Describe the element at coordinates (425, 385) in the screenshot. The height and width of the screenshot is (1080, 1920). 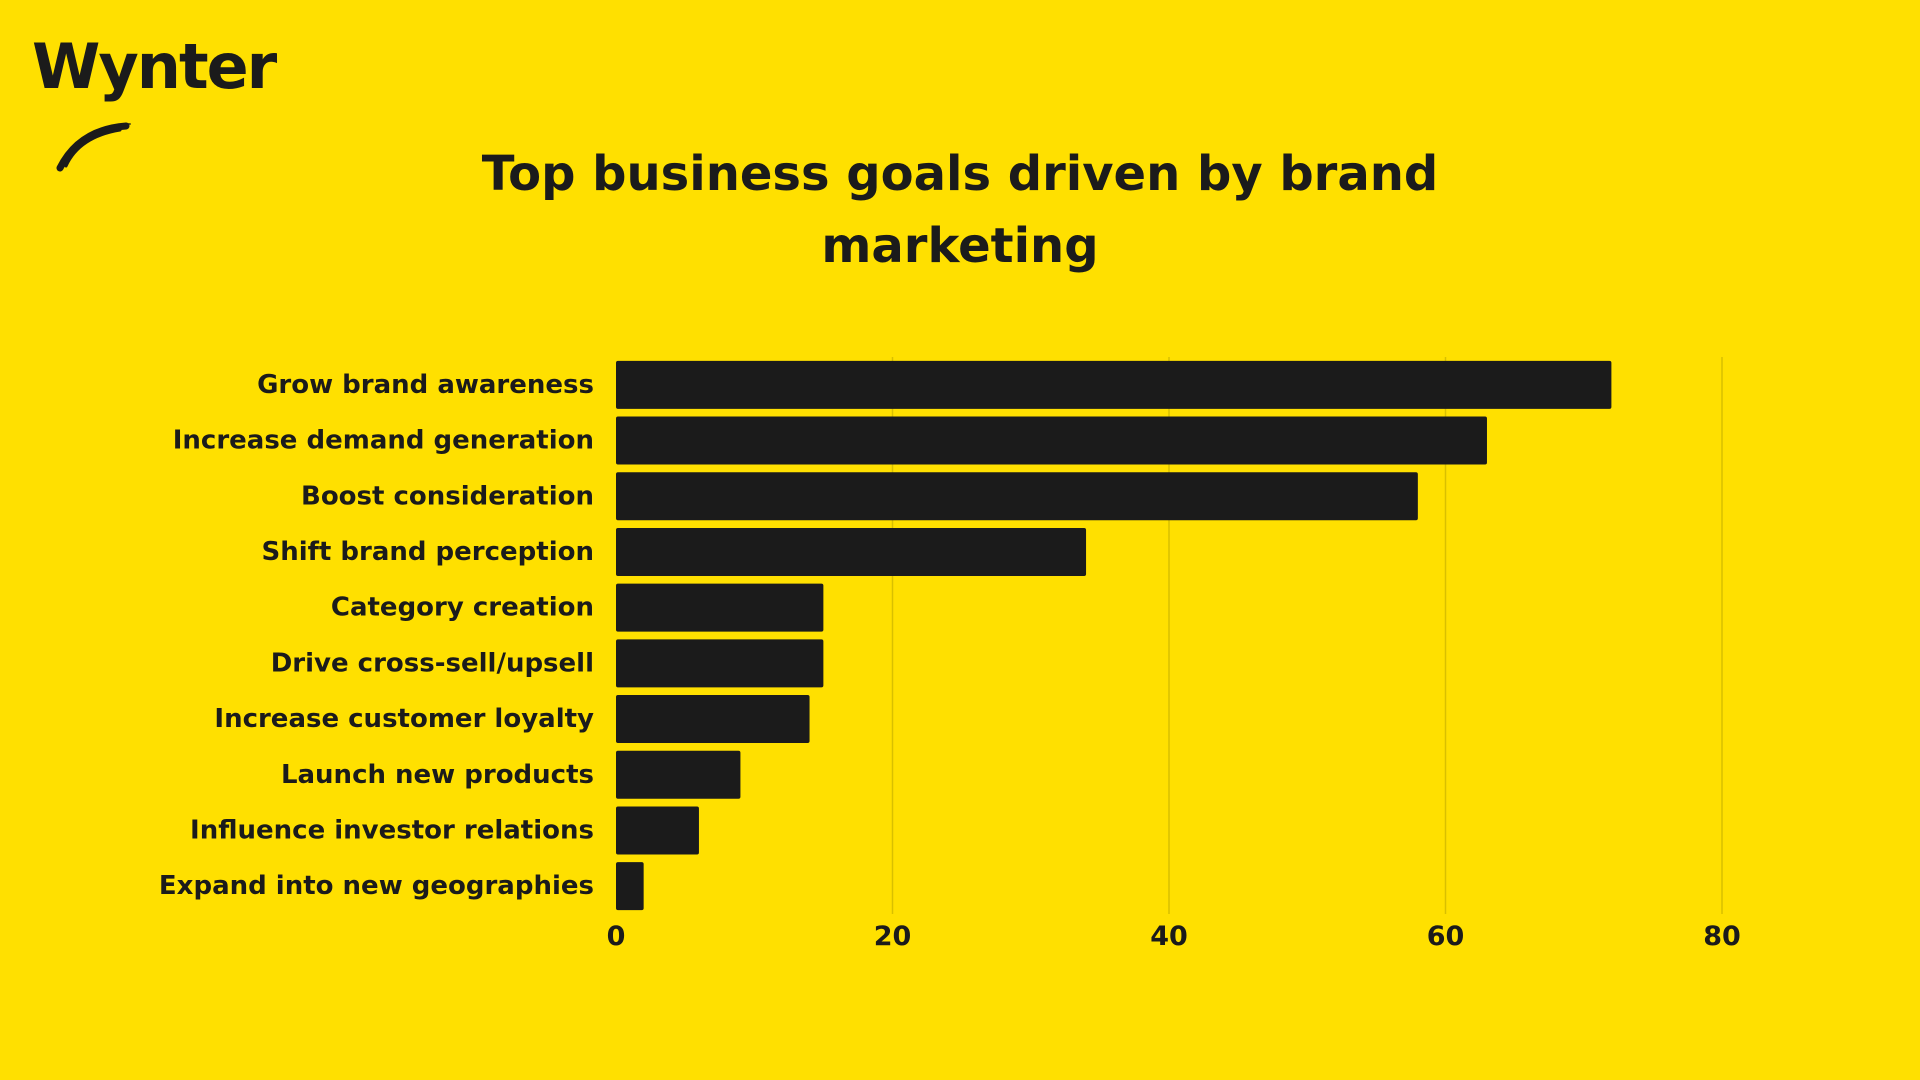
I see `category-label: Grow brand awareness` at that location.